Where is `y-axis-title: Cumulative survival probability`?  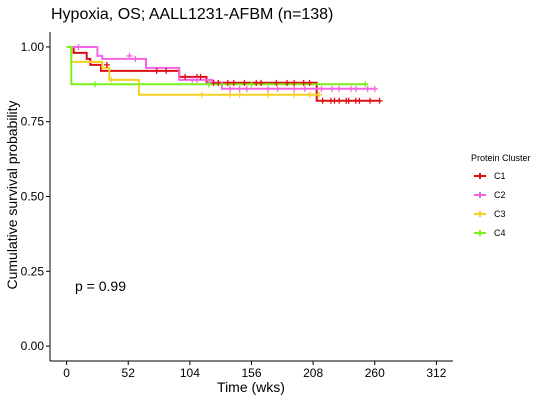
y-axis-title: Cumulative survival probability is located at coordinates (12, 194).